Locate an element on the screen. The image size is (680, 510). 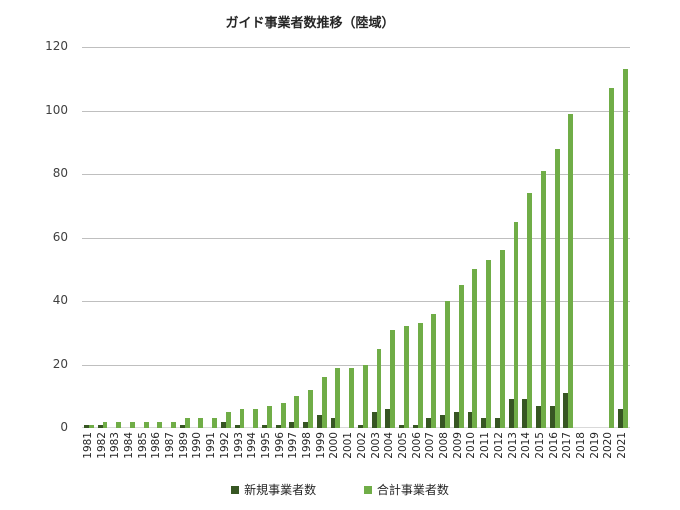
y-tick-label: 120 is located at coordinates (56, 46).